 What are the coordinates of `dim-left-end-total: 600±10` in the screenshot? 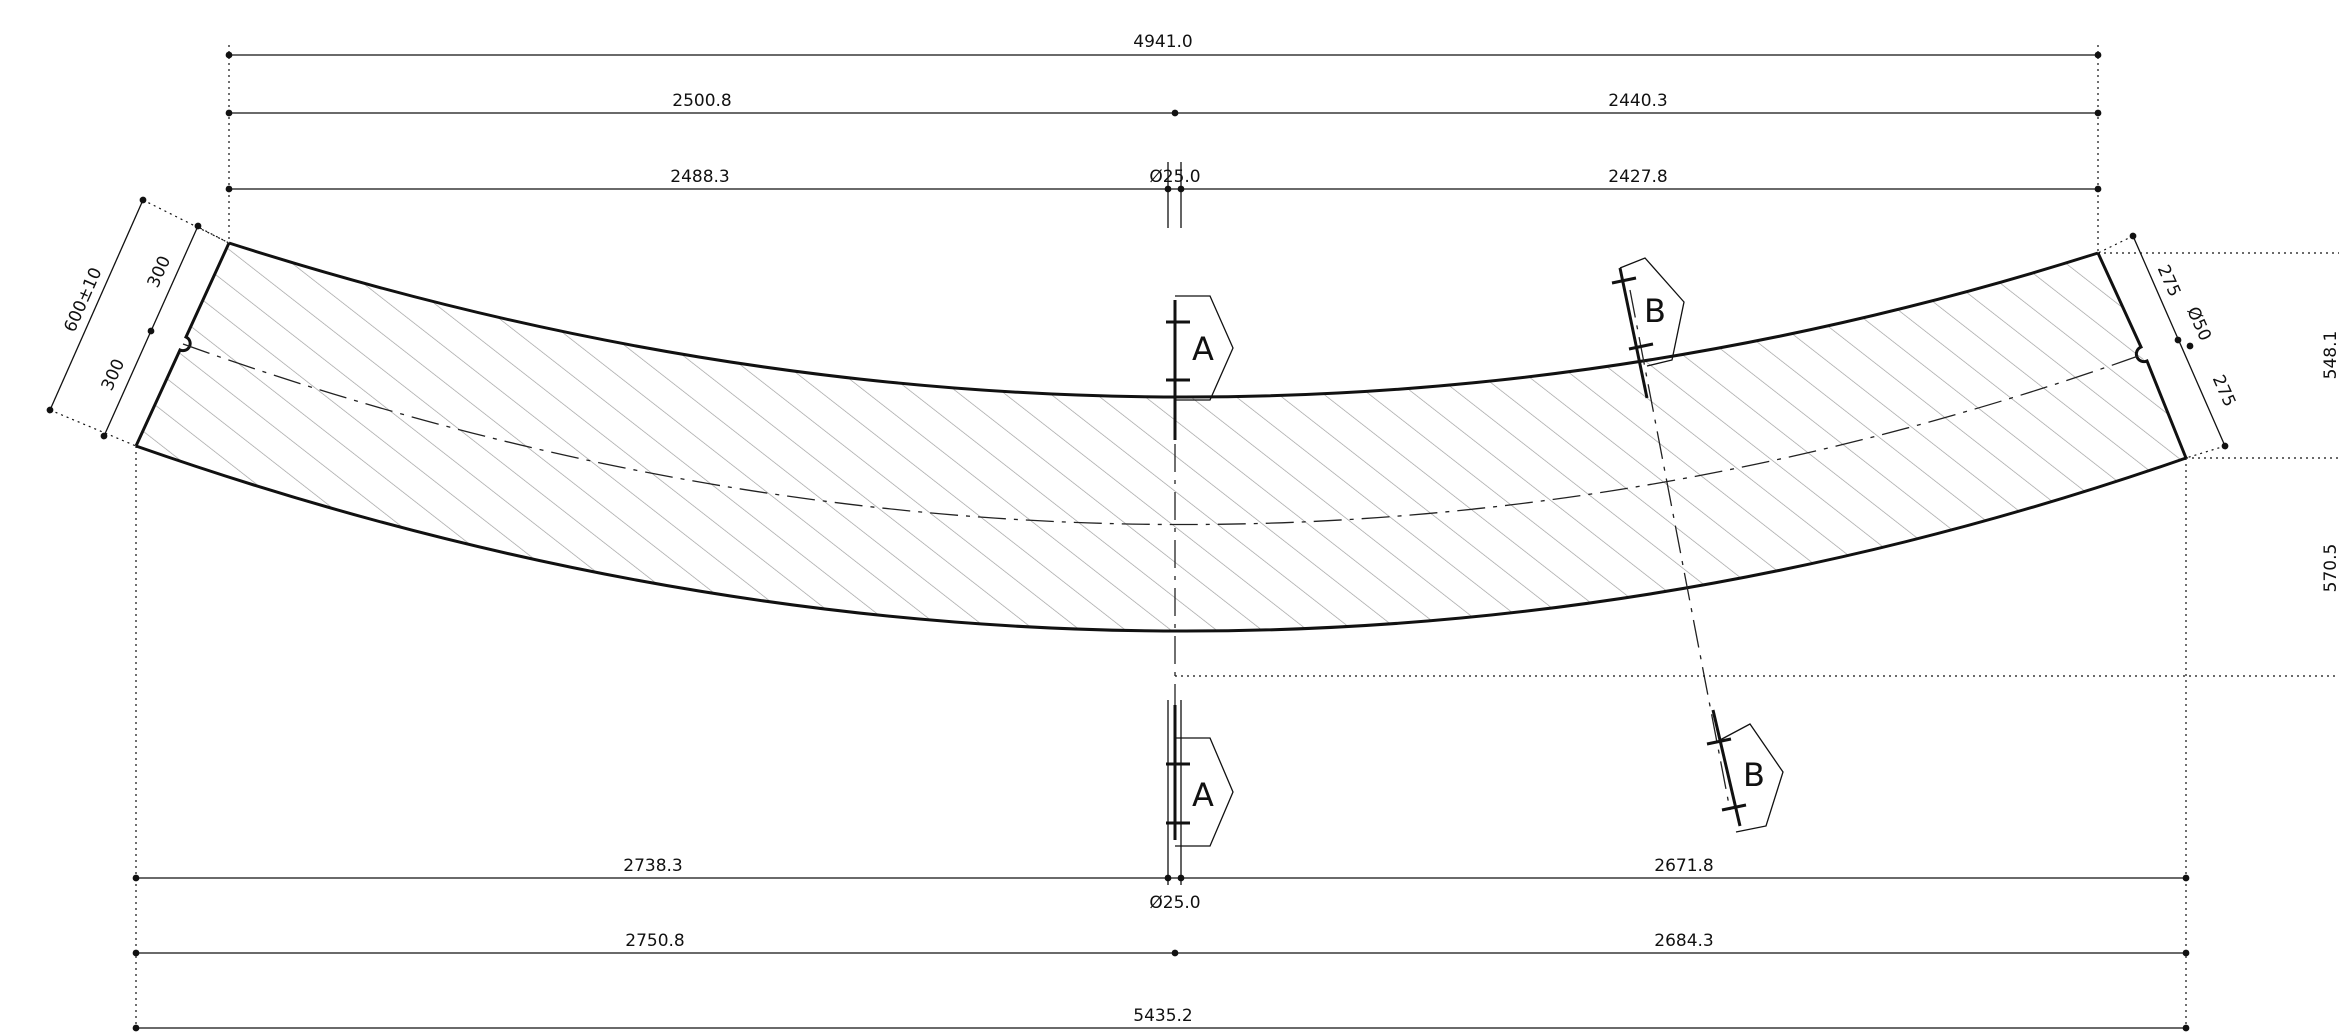 It's located at (83, 300).